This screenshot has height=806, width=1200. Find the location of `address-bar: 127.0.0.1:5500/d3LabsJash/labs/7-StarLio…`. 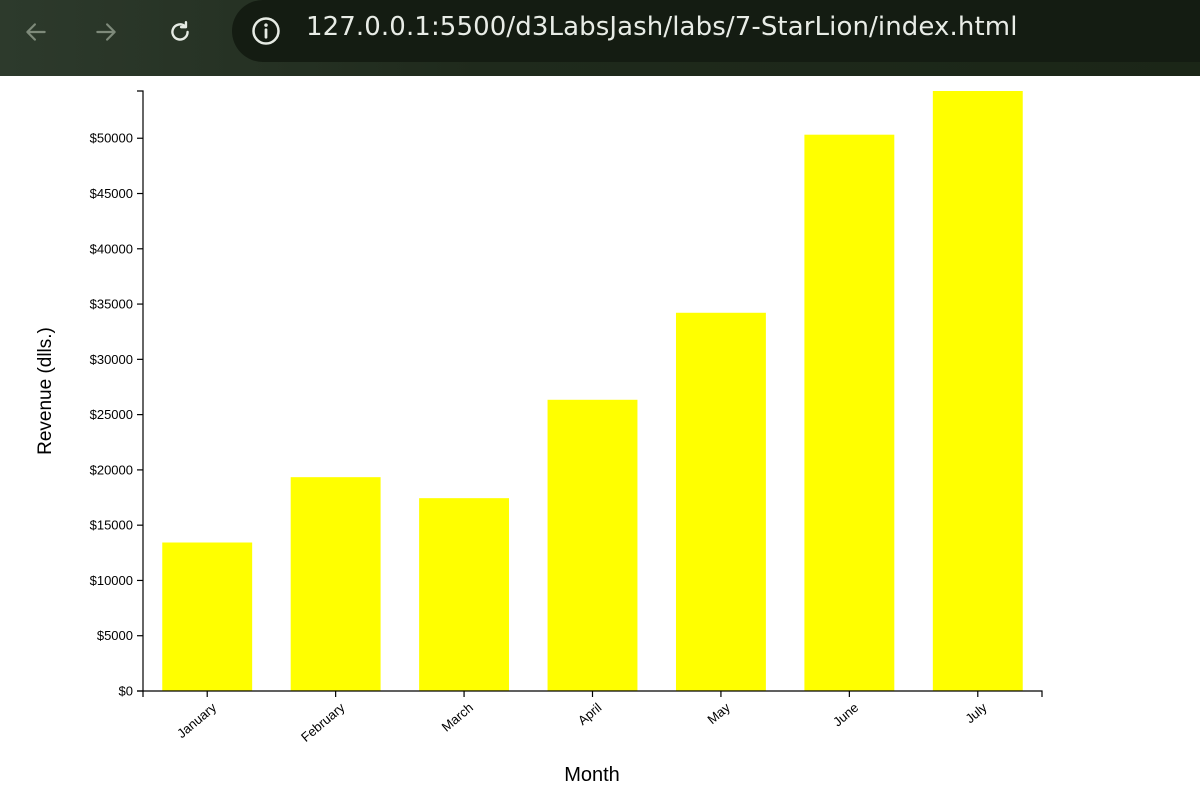

address-bar: 127.0.0.1:5500/d3LabsJash/labs/7-StarLio… is located at coordinates (716, 31).